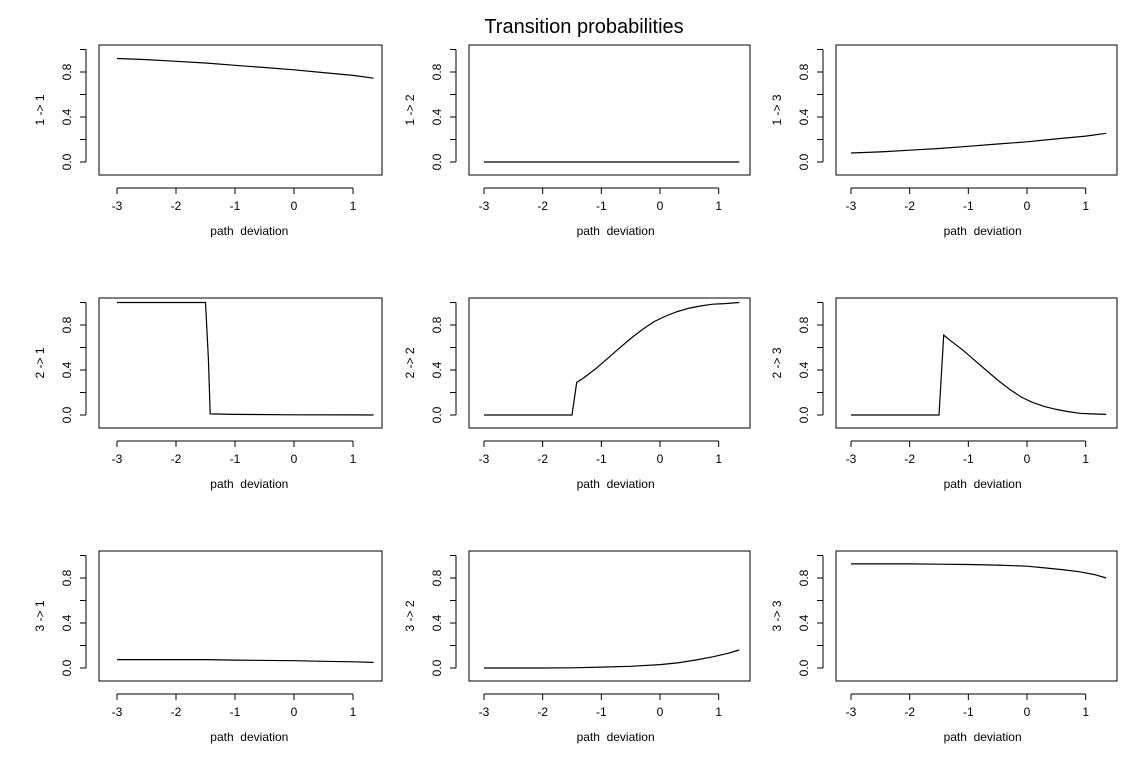 This screenshot has height=765, width=1148. What do you see at coordinates (944, 647) in the screenshot?
I see `panel-3-to-3: -3 -2 -1 0 1 0.0 0.4 0.8 path deviation 3 -> 3` at bounding box center [944, 647].